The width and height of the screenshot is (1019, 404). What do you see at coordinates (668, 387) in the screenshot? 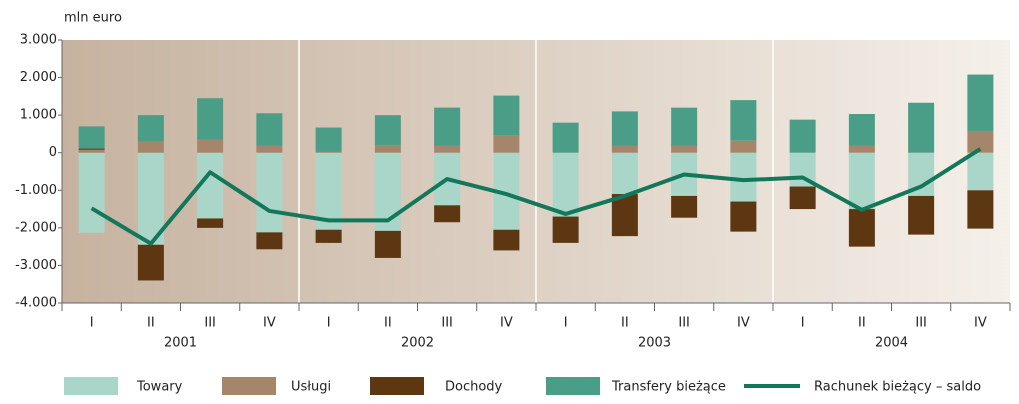
I see `legend-label: Transfery bieżące` at bounding box center [668, 387].